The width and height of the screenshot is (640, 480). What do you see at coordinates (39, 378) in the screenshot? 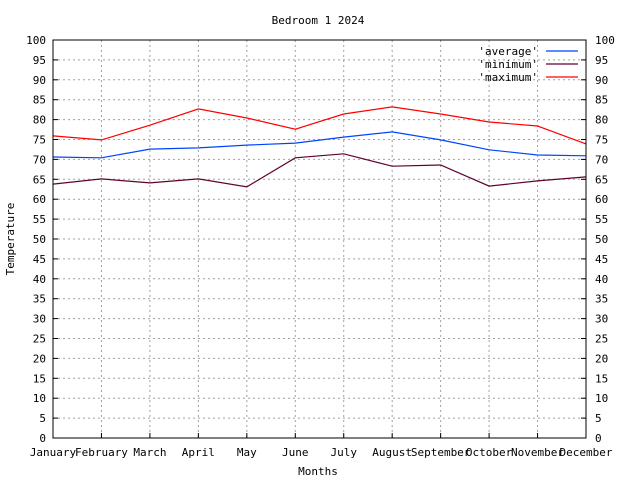
I see `y-tick-label: 15` at bounding box center [39, 378].